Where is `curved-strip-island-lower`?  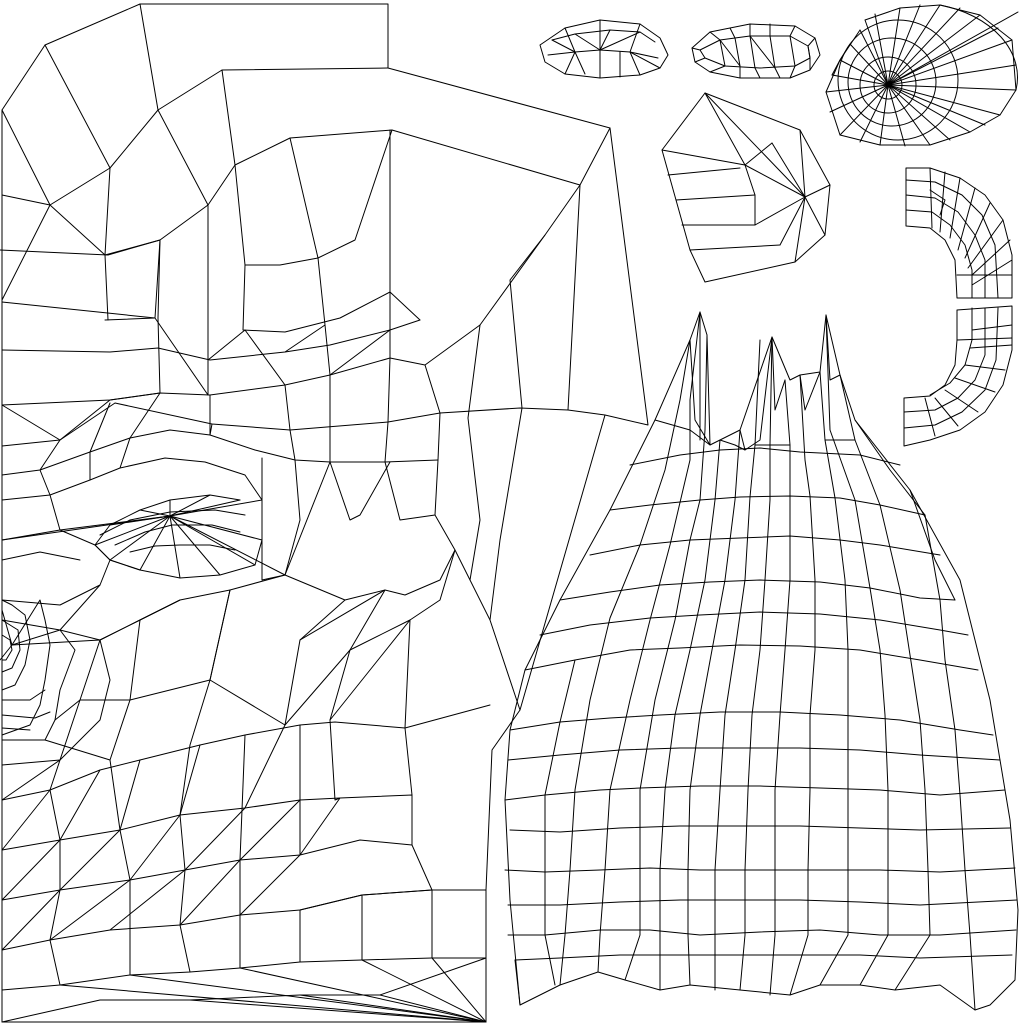
curved-strip-island-lower is located at coordinates (958, 376).